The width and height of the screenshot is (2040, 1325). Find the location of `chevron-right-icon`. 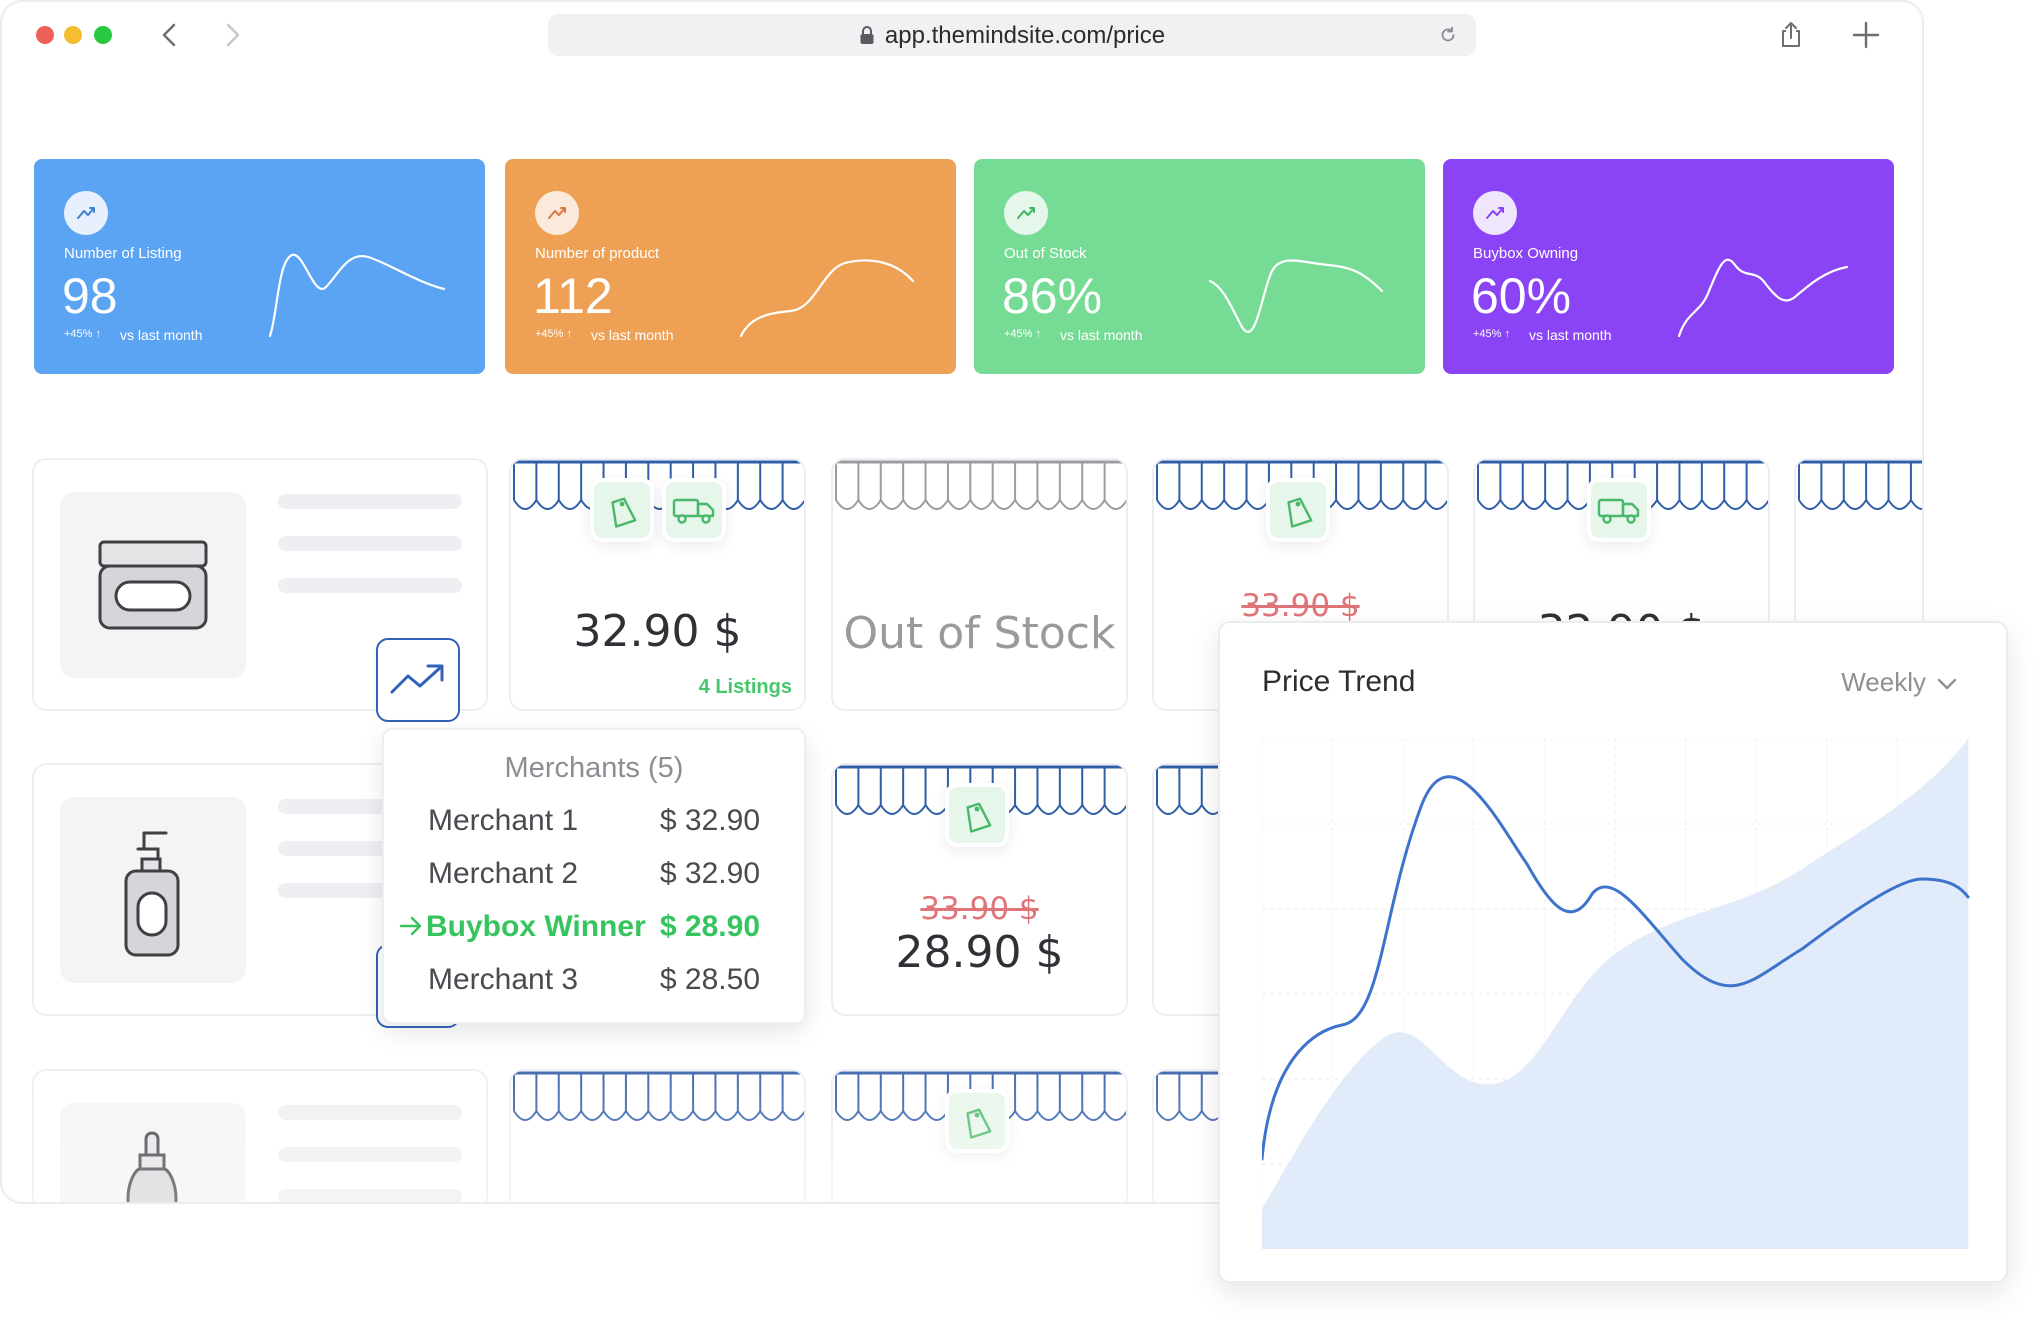

chevron-right-icon is located at coordinates (232, 35).